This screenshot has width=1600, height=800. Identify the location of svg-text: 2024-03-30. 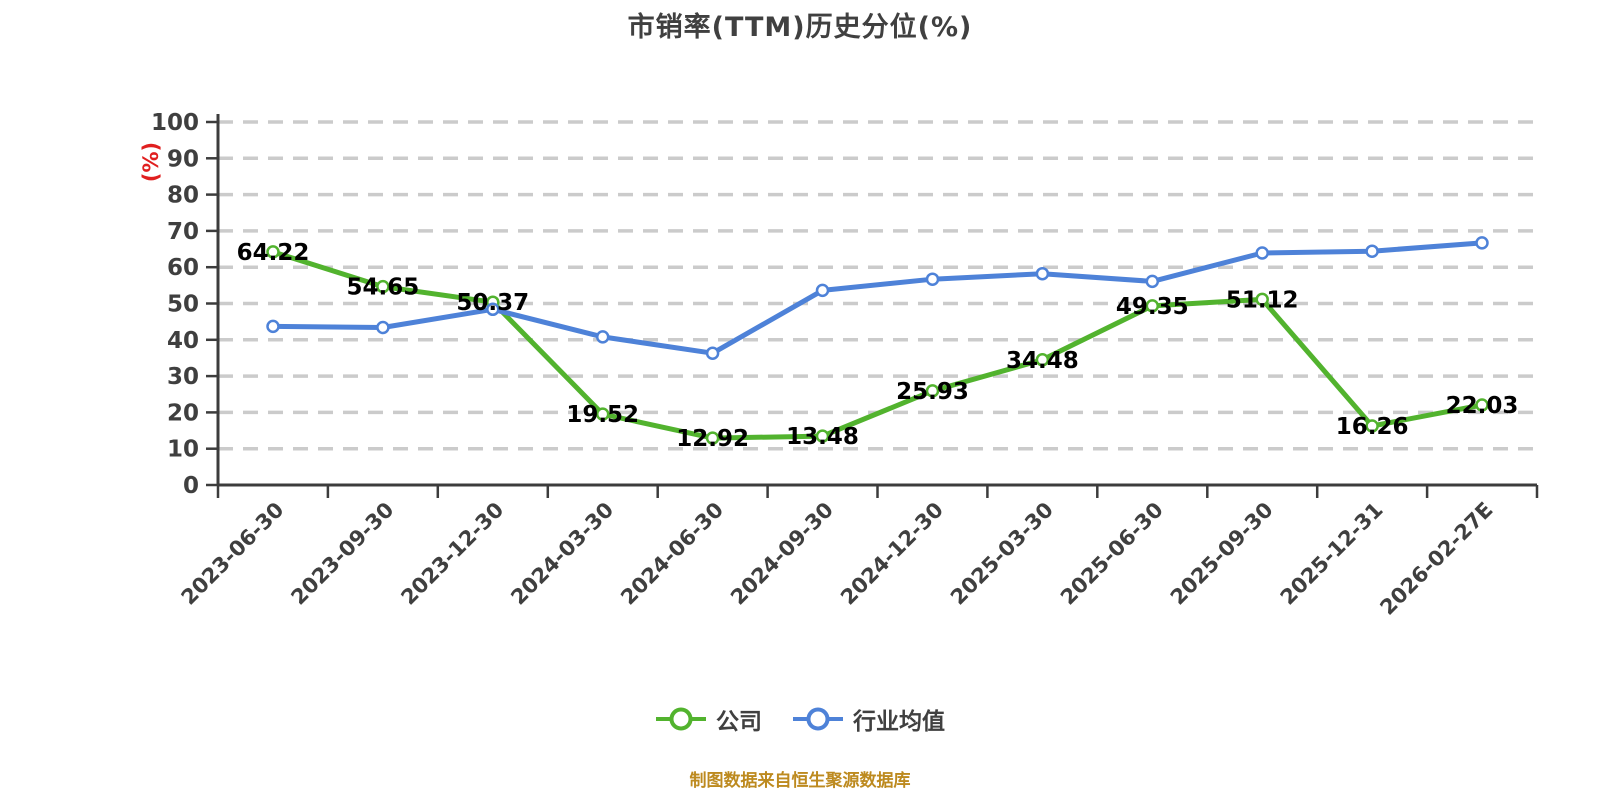
(562, 554).